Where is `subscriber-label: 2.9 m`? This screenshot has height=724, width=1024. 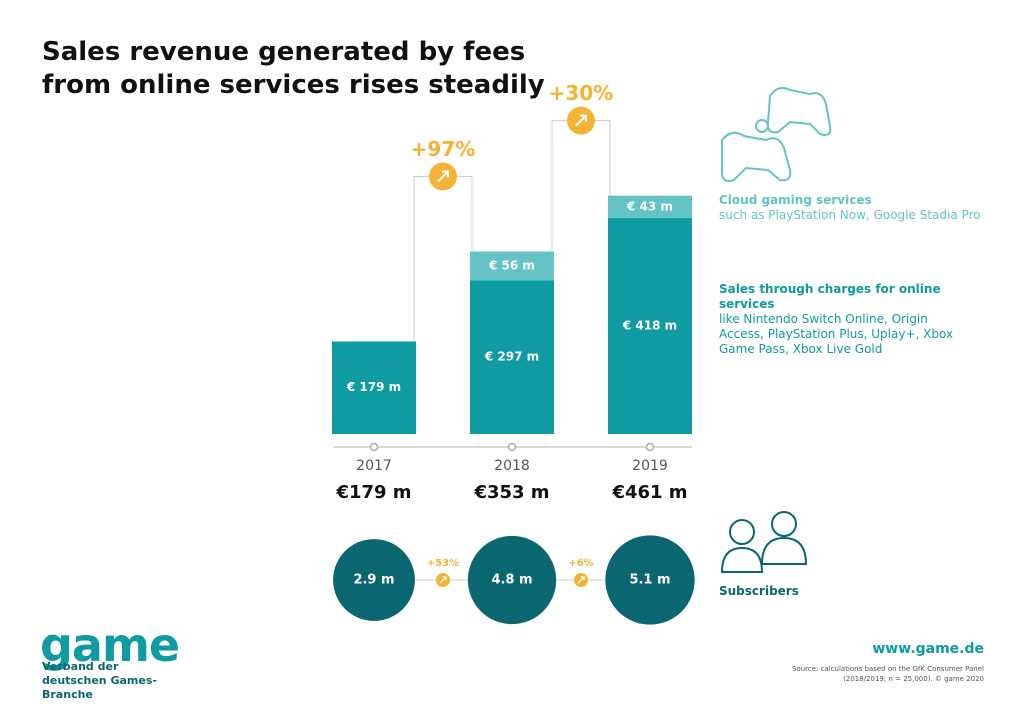 subscriber-label: 2.9 m is located at coordinates (373, 580).